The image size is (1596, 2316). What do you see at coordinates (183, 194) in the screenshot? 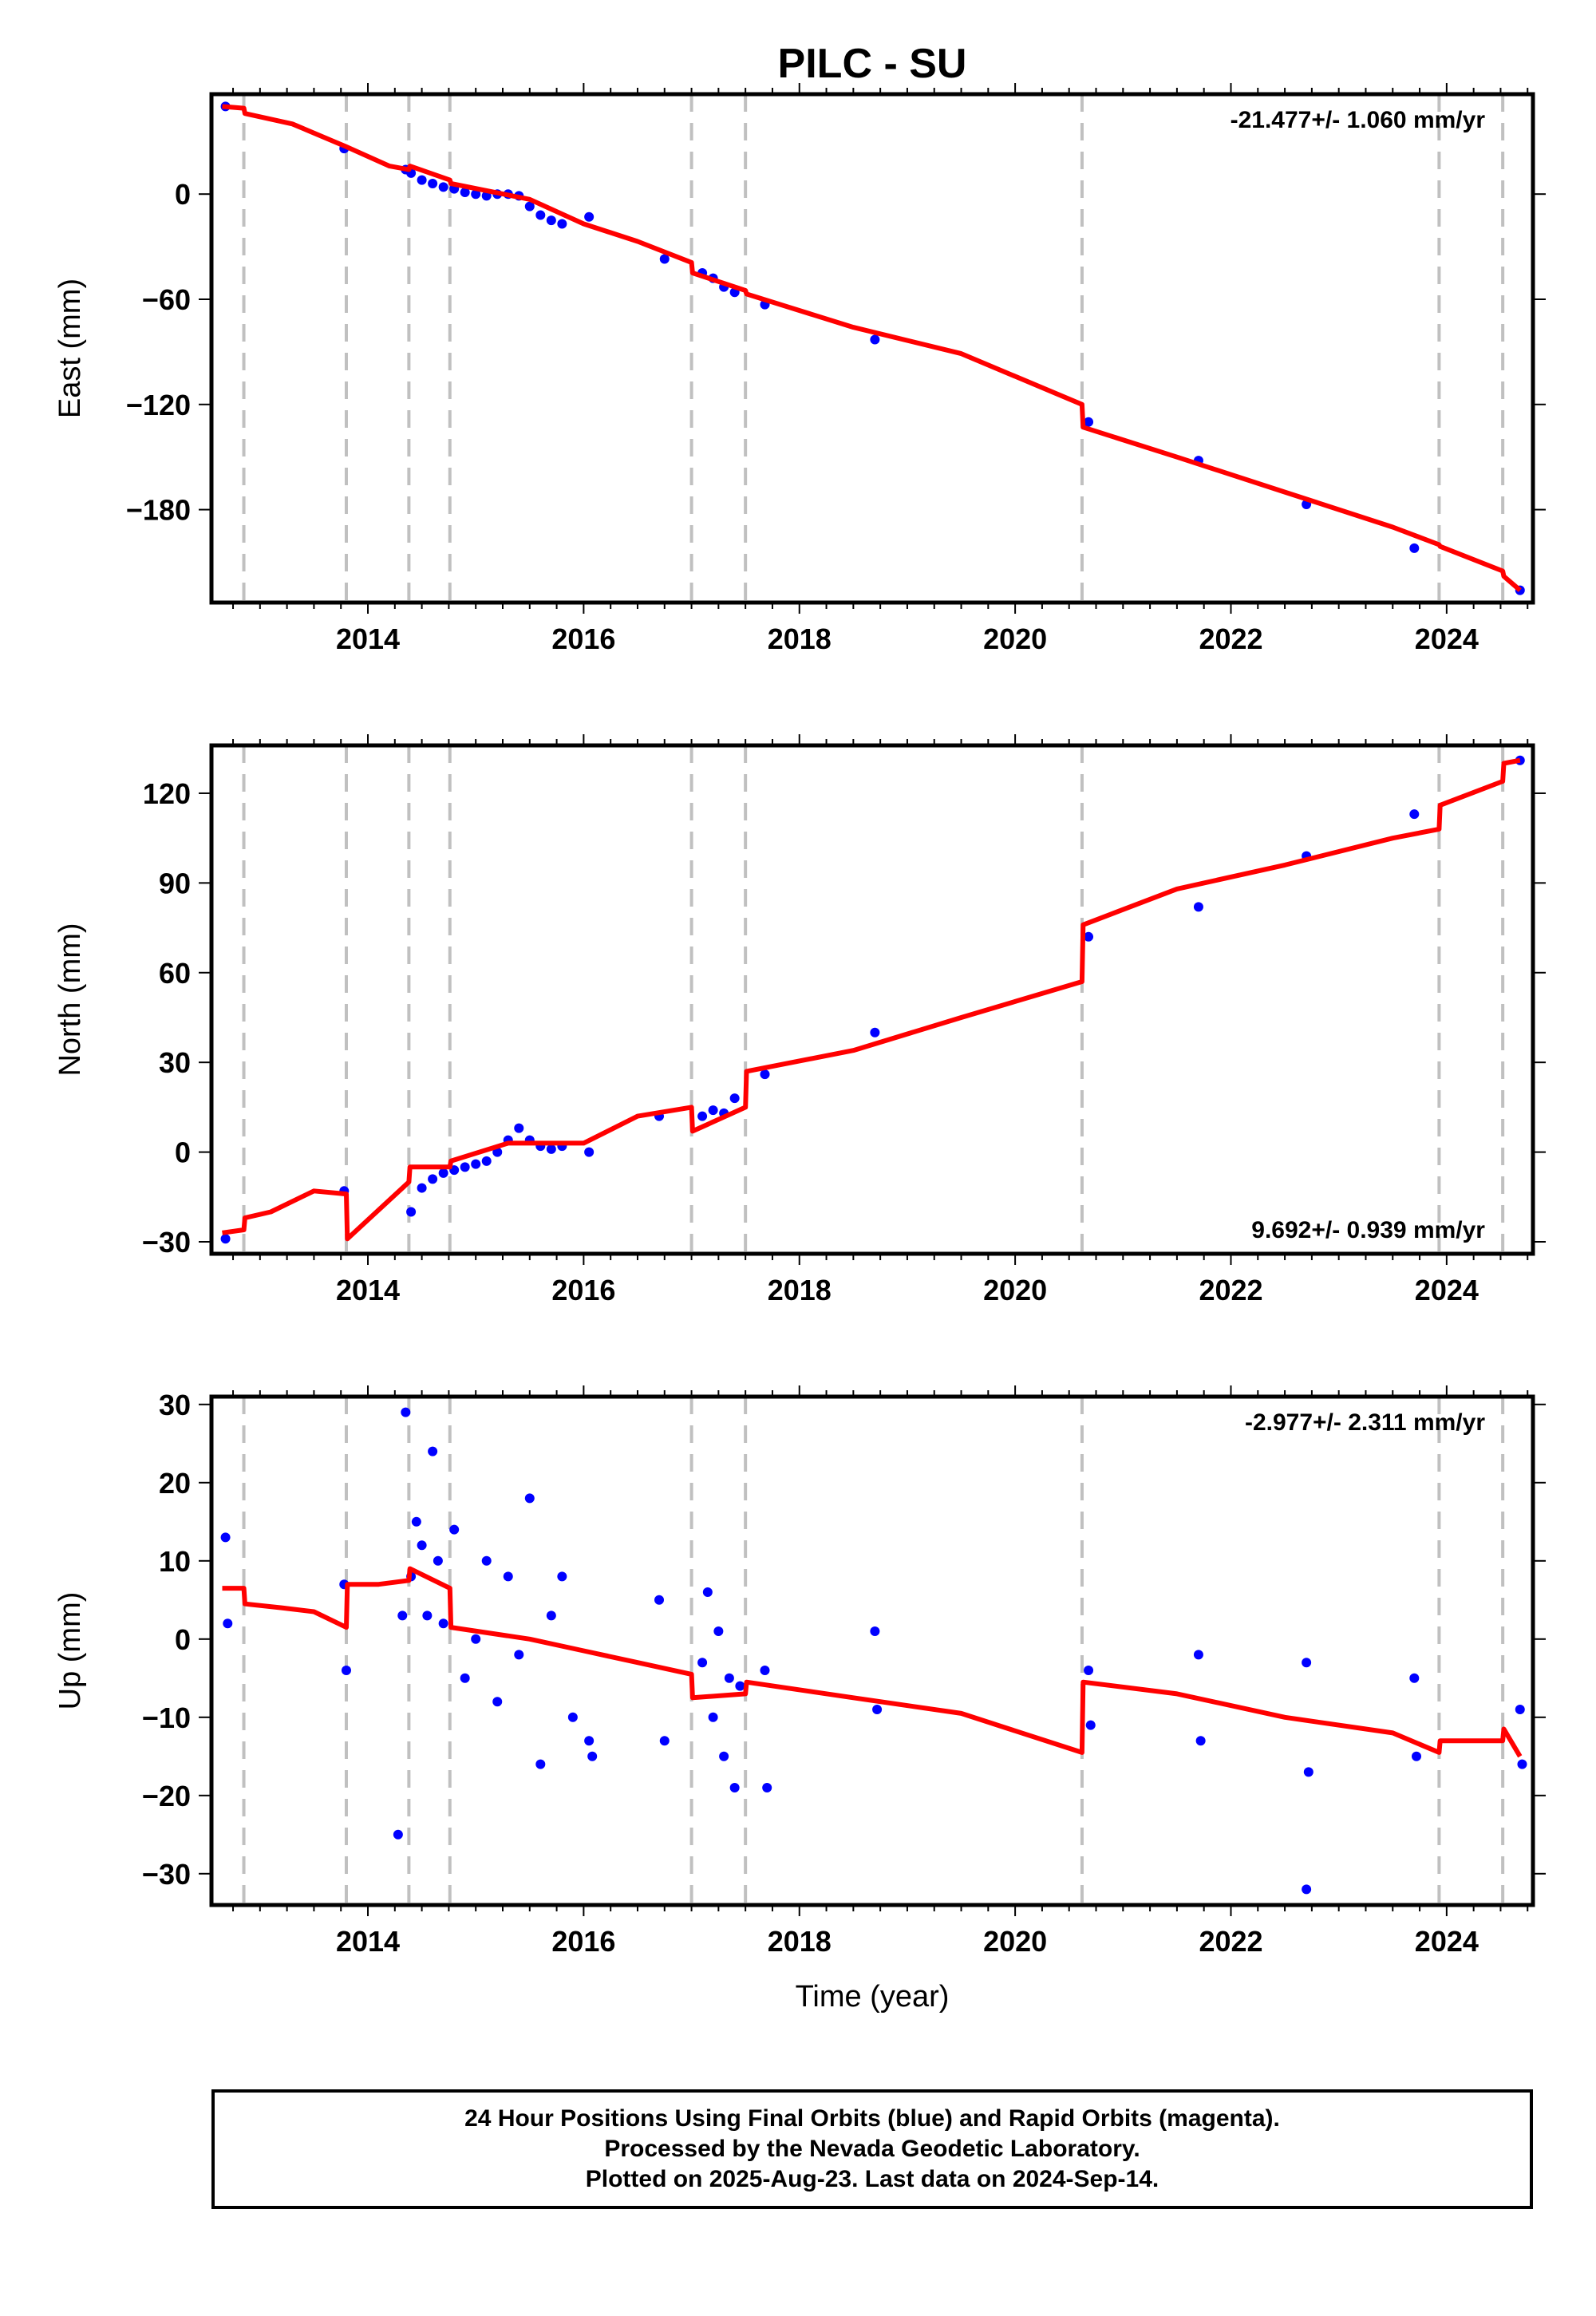
I see `y-tick-label: 0` at bounding box center [183, 194].